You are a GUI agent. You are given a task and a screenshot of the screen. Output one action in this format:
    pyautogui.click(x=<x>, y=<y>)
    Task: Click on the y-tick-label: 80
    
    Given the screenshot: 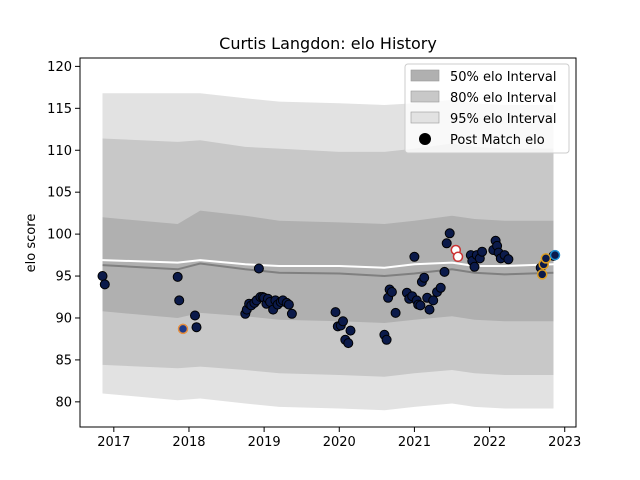 What is the action you would take?
    pyautogui.click(x=63, y=402)
    